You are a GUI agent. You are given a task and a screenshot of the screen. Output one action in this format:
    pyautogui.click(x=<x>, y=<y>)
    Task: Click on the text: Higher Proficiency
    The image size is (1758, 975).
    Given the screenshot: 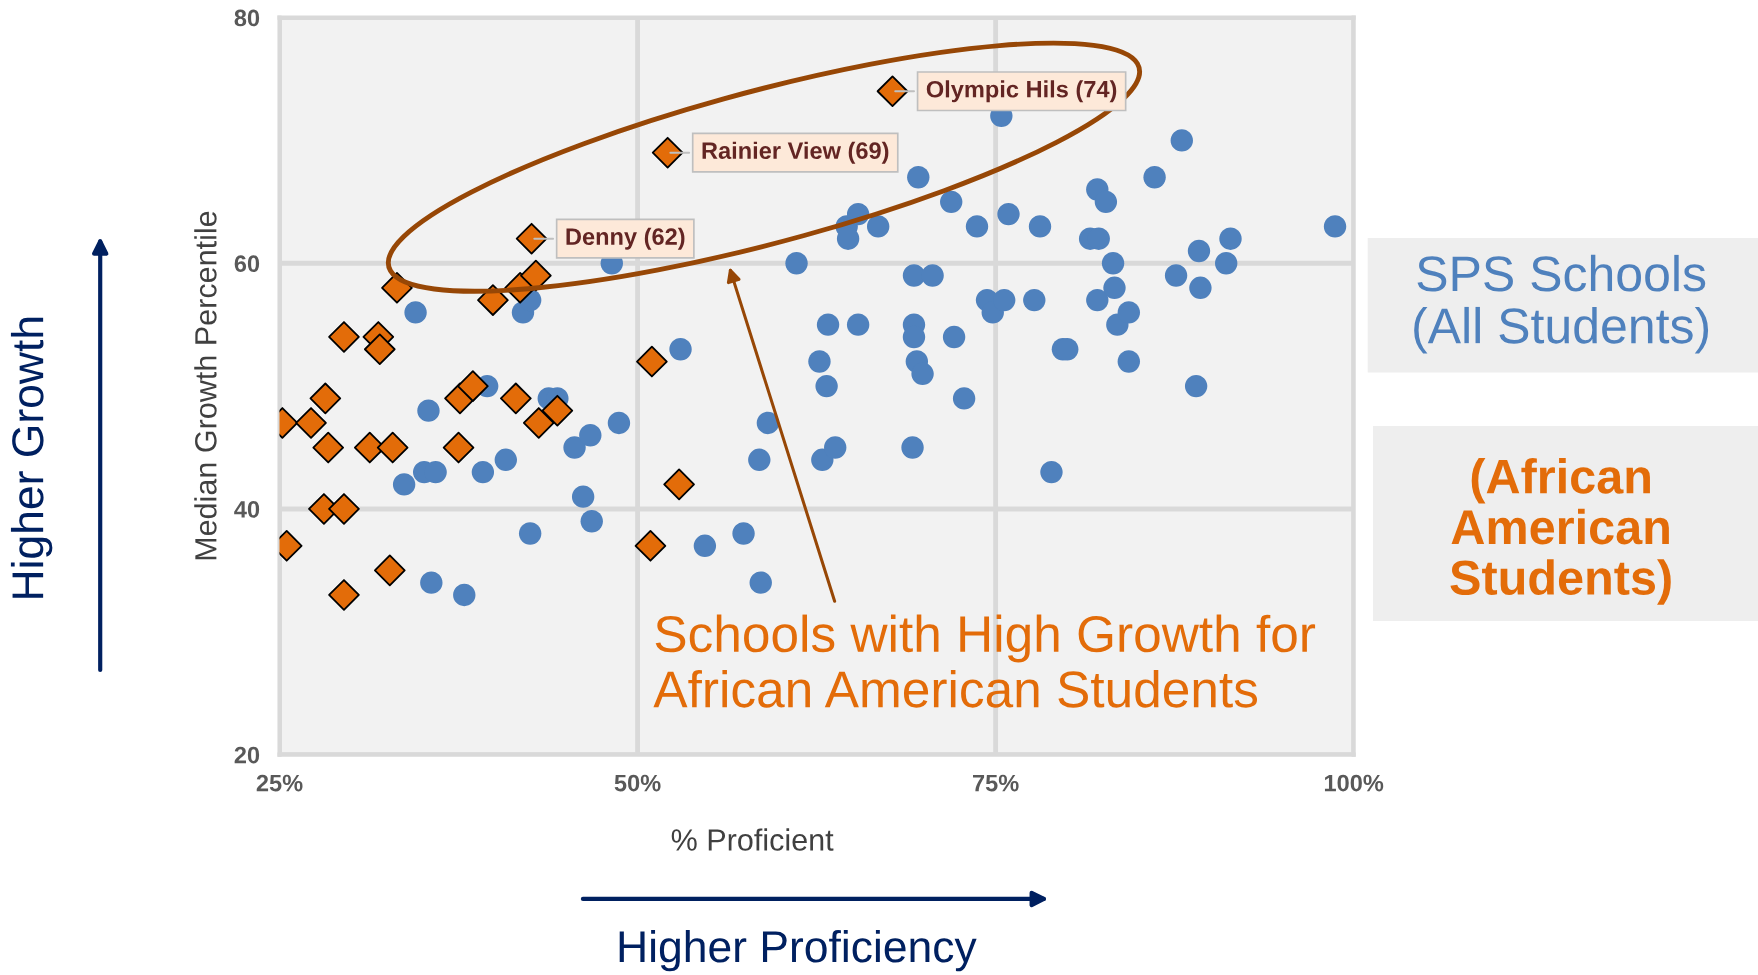 What is the action you would take?
    pyautogui.click(x=798, y=950)
    